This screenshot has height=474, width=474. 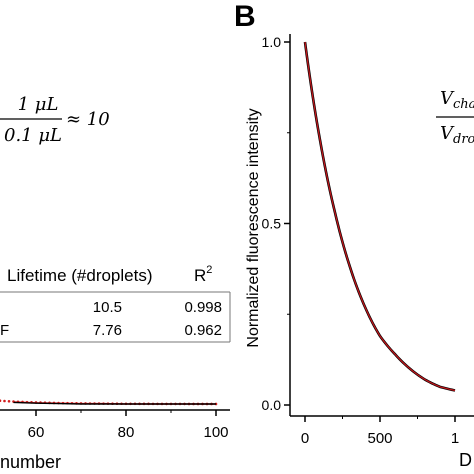 I want to click on panel-b-x-tick-label: 1, so click(x=455, y=438).